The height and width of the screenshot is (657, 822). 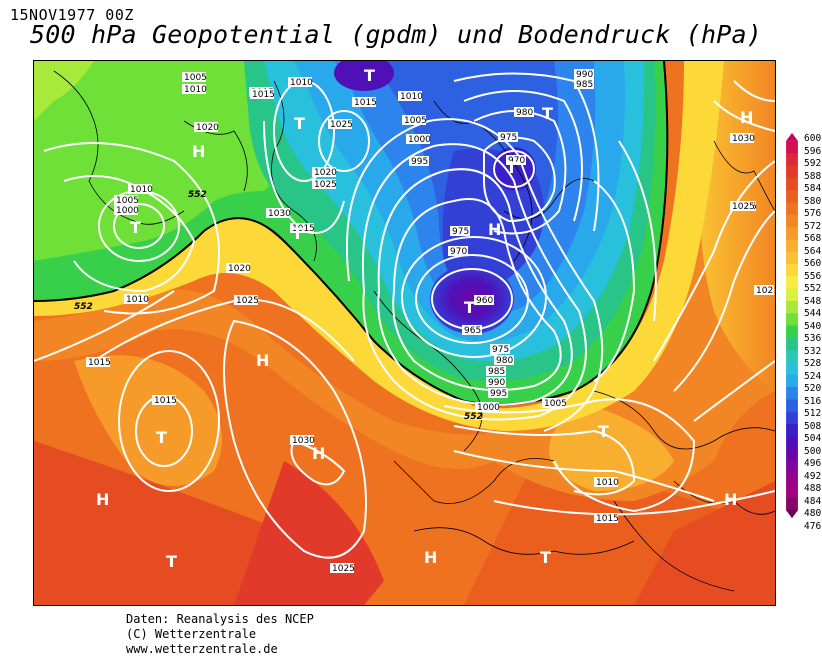 What do you see at coordinates (813, 201) in the screenshot?
I see `colorbar-label: 580` at bounding box center [813, 201].